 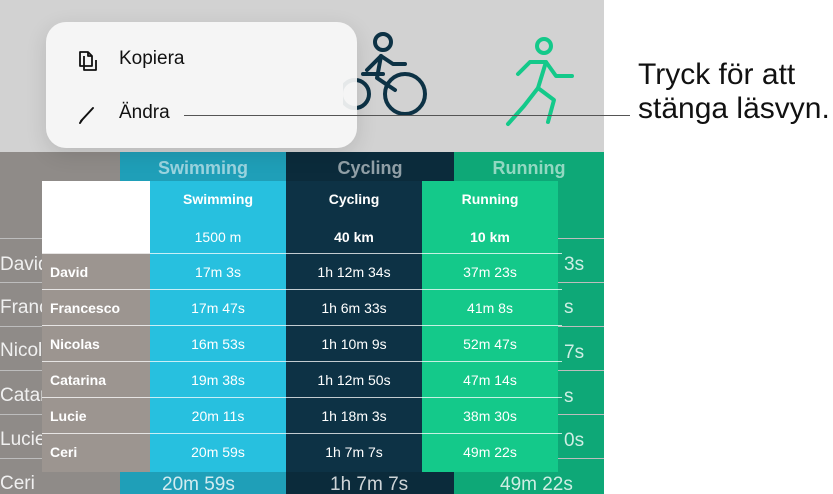 I want to click on bg-row-name: Franc, so click(x=22, y=307).